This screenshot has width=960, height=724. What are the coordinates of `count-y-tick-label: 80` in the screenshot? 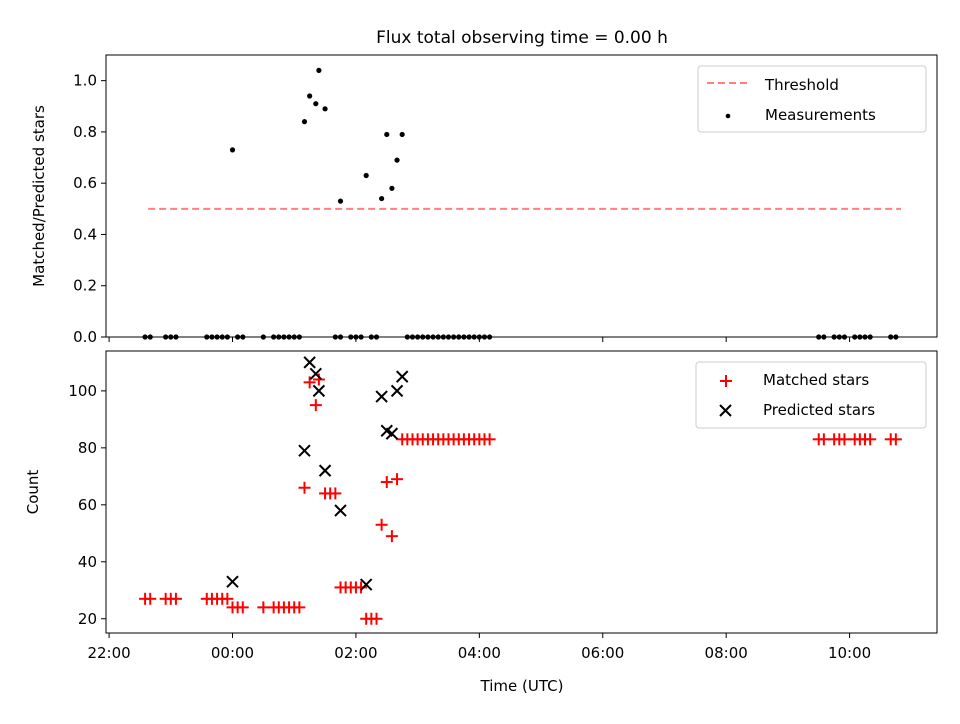 It's located at (87, 448).